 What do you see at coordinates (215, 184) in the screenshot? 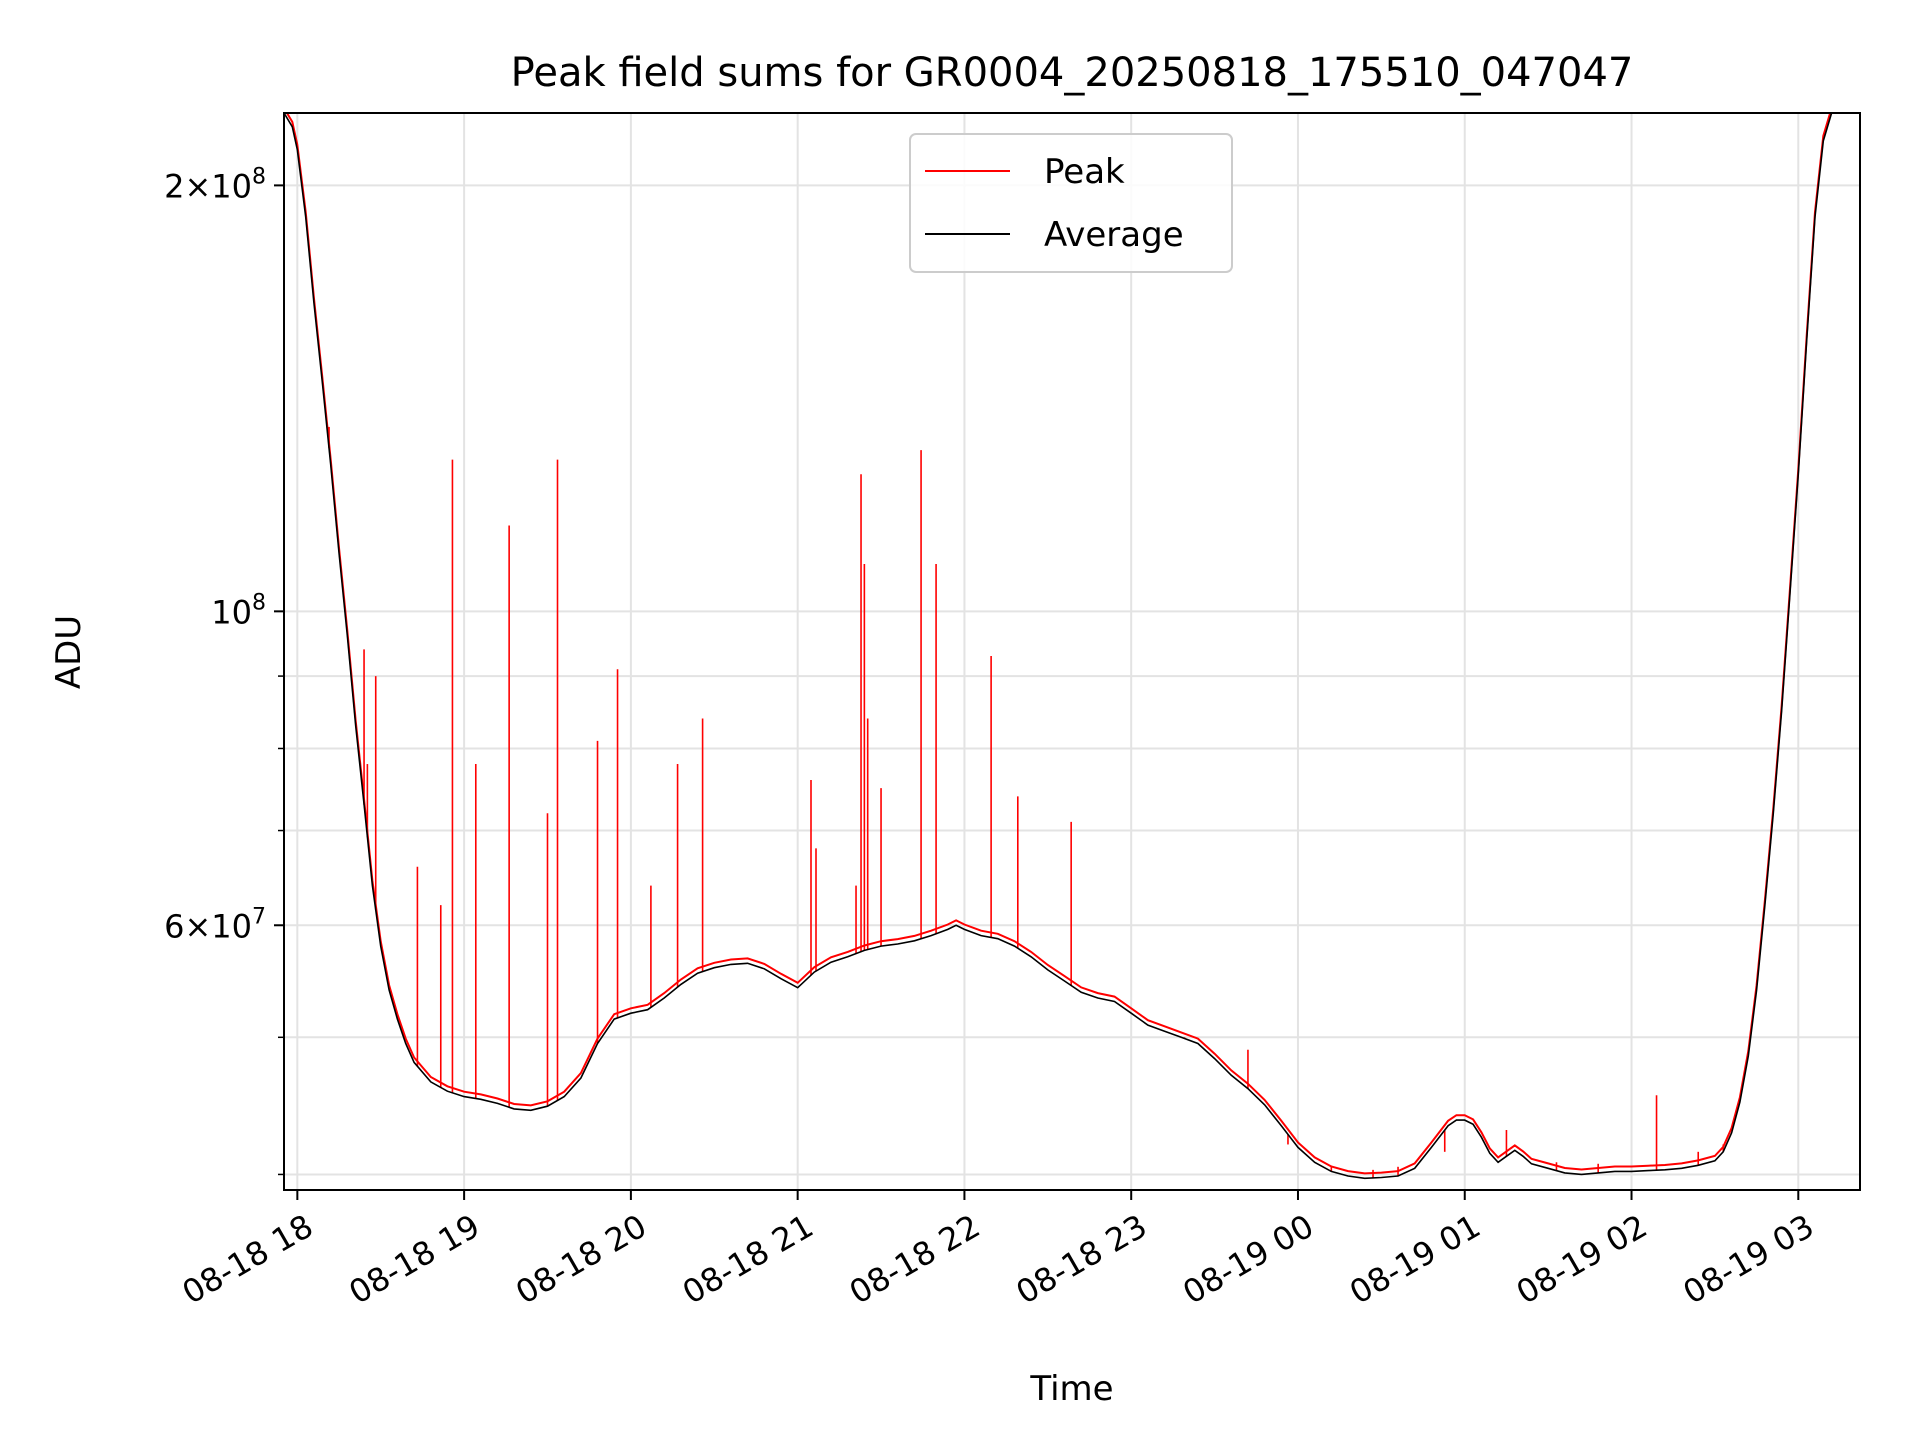
I see `y-tick-label: 2×108` at bounding box center [215, 184].